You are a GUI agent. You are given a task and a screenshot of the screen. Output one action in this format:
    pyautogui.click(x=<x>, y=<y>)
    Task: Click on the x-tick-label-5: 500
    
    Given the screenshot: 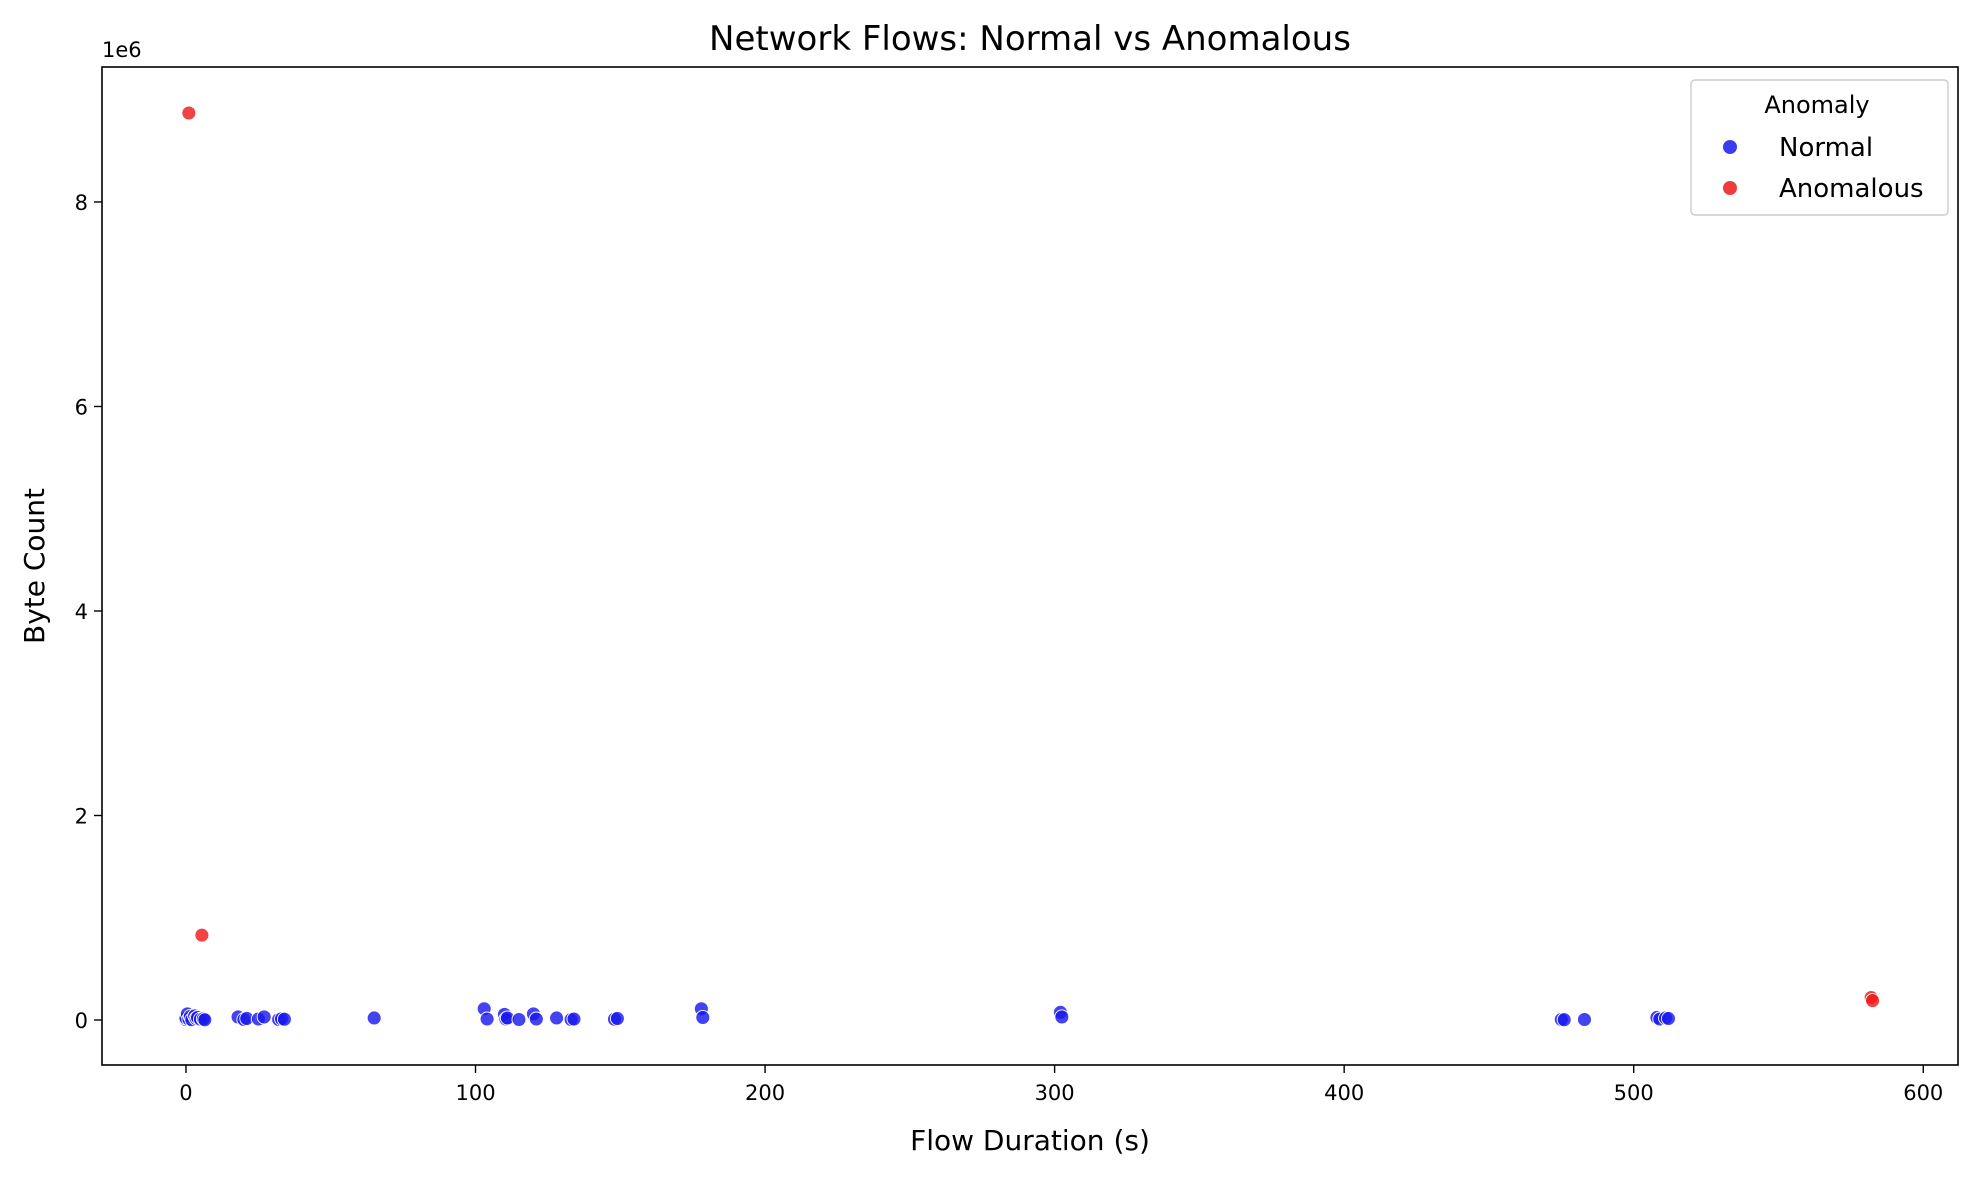 What is the action you would take?
    pyautogui.click(x=1634, y=1093)
    